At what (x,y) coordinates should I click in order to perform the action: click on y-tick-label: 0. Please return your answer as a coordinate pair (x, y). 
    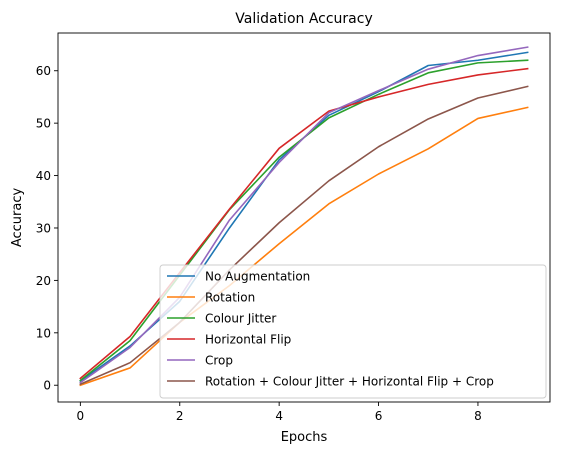
    Looking at the image, I should click on (47, 386).